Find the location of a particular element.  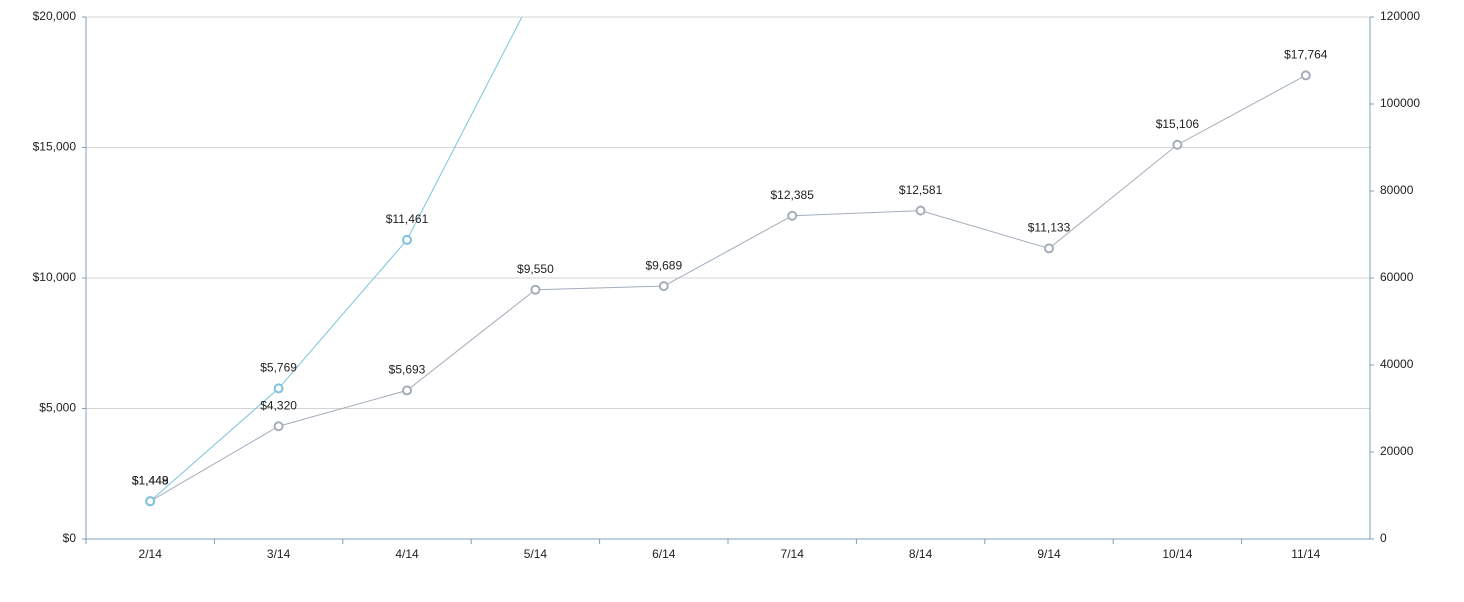

data-label: $9,550 is located at coordinates (535, 269).